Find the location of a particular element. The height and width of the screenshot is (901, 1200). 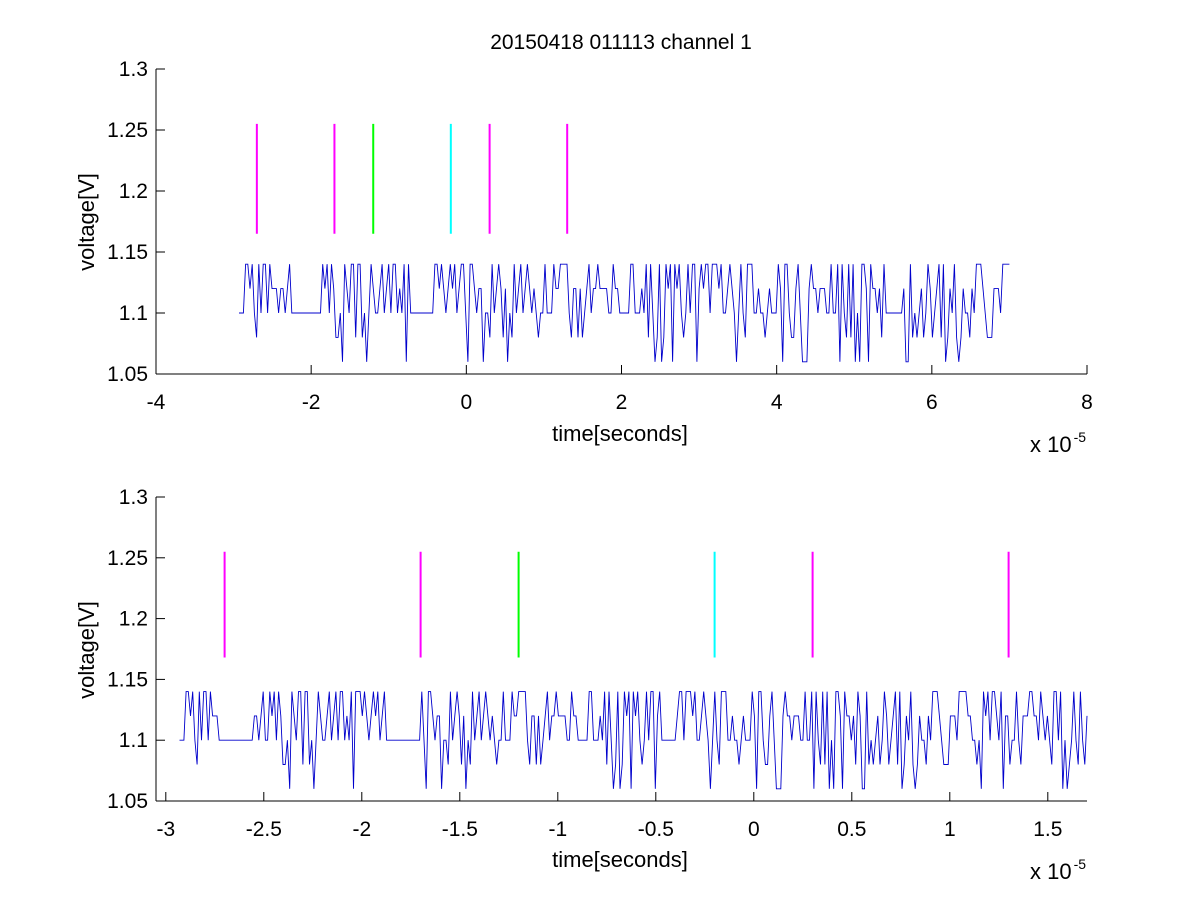

x-tick-label: -2.5 is located at coordinates (264, 829).